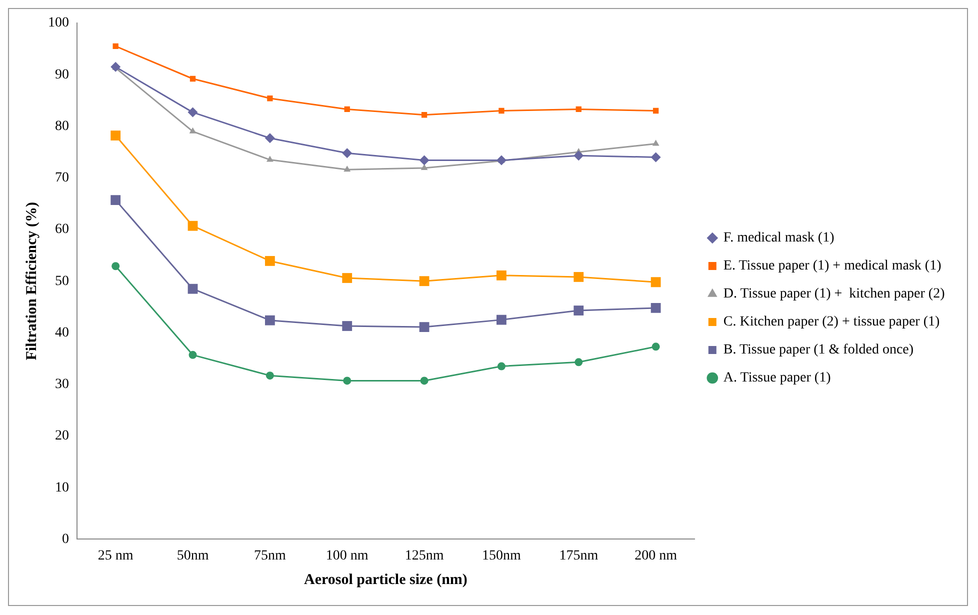  Describe the element at coordinates (58, 23) in the screenshot. I see `y-tick-label: 100` at that location.